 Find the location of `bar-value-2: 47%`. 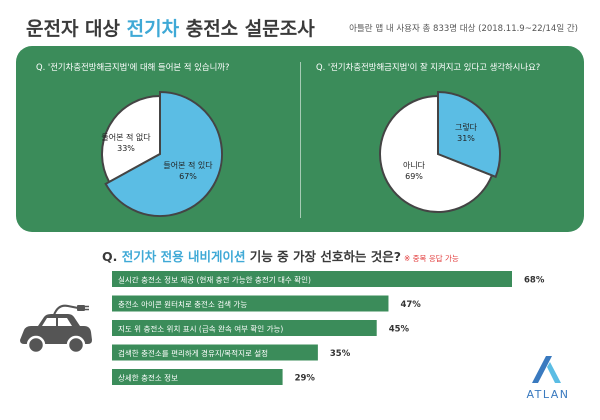

bar-value-2: 47% is located at coordinates (410, 305).